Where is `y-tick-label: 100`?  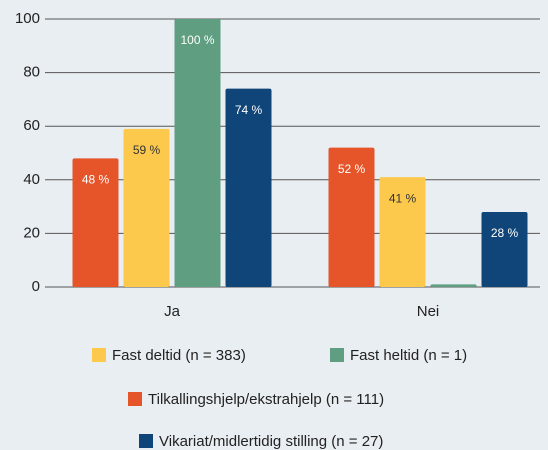
y-tick-label: 100 is located at coordinates (27, 18).